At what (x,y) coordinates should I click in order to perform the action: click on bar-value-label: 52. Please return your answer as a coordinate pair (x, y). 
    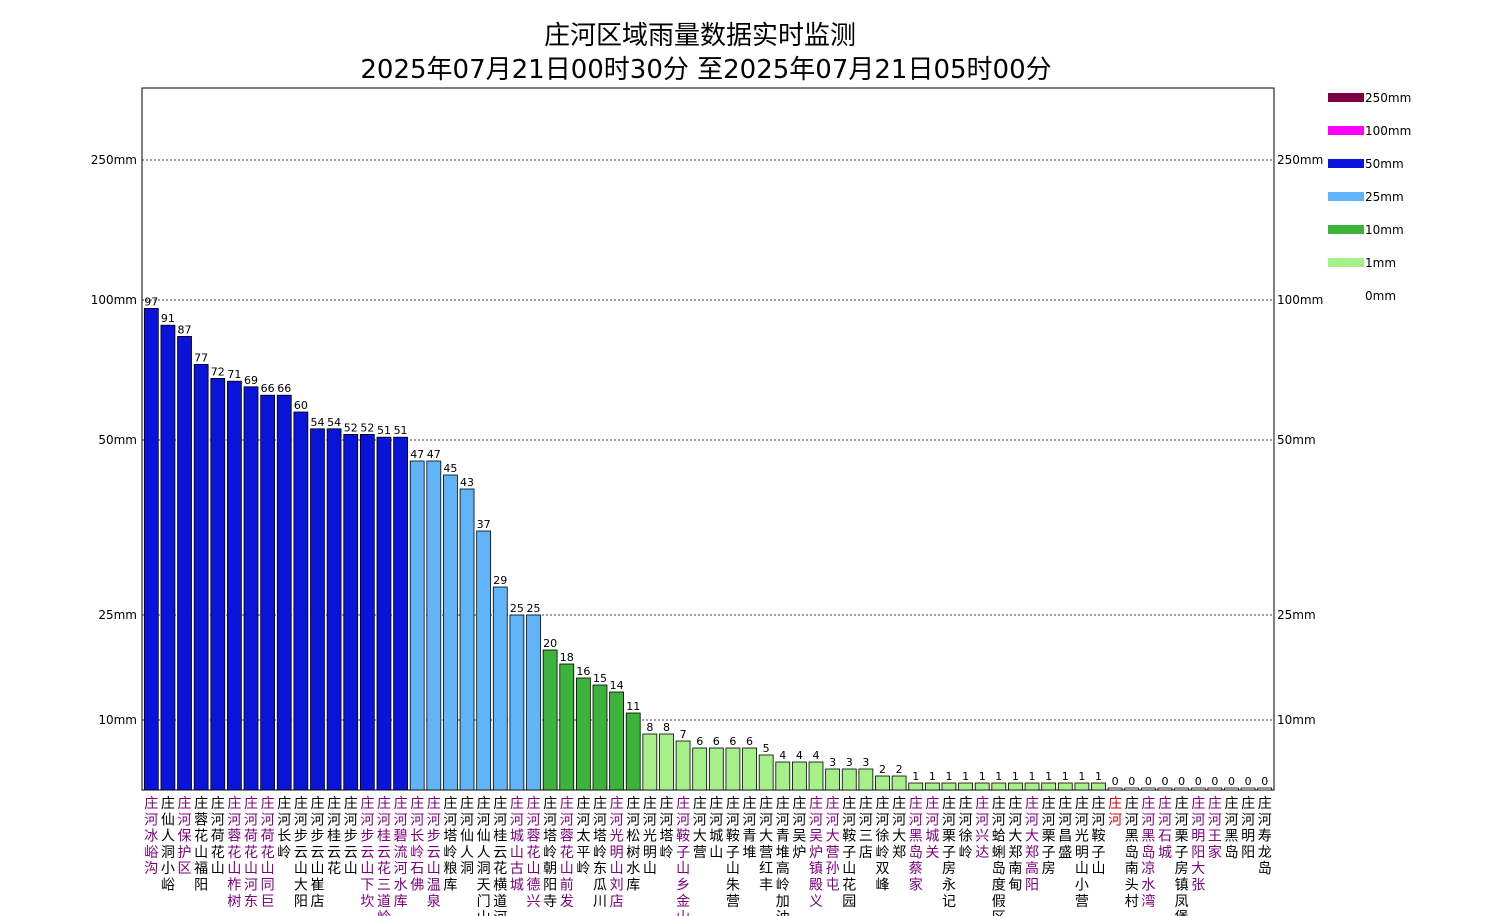
    Looking at the image, I should click on (351, 427).